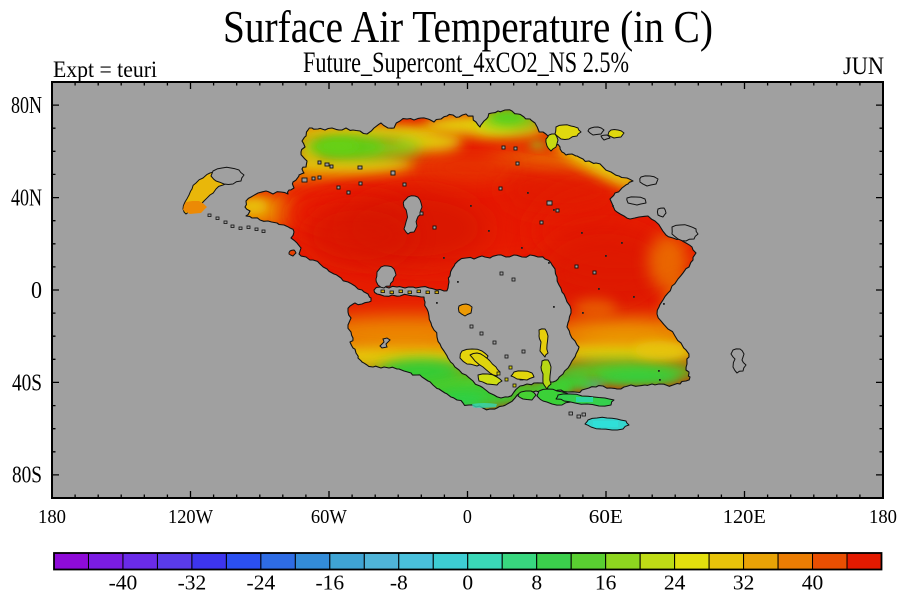 This screenshot has width=921, height=601. What do you see at coordinates (27, 383) in the screenshot?
I see `svg-text: 40S` at bounding box center [27, 383].